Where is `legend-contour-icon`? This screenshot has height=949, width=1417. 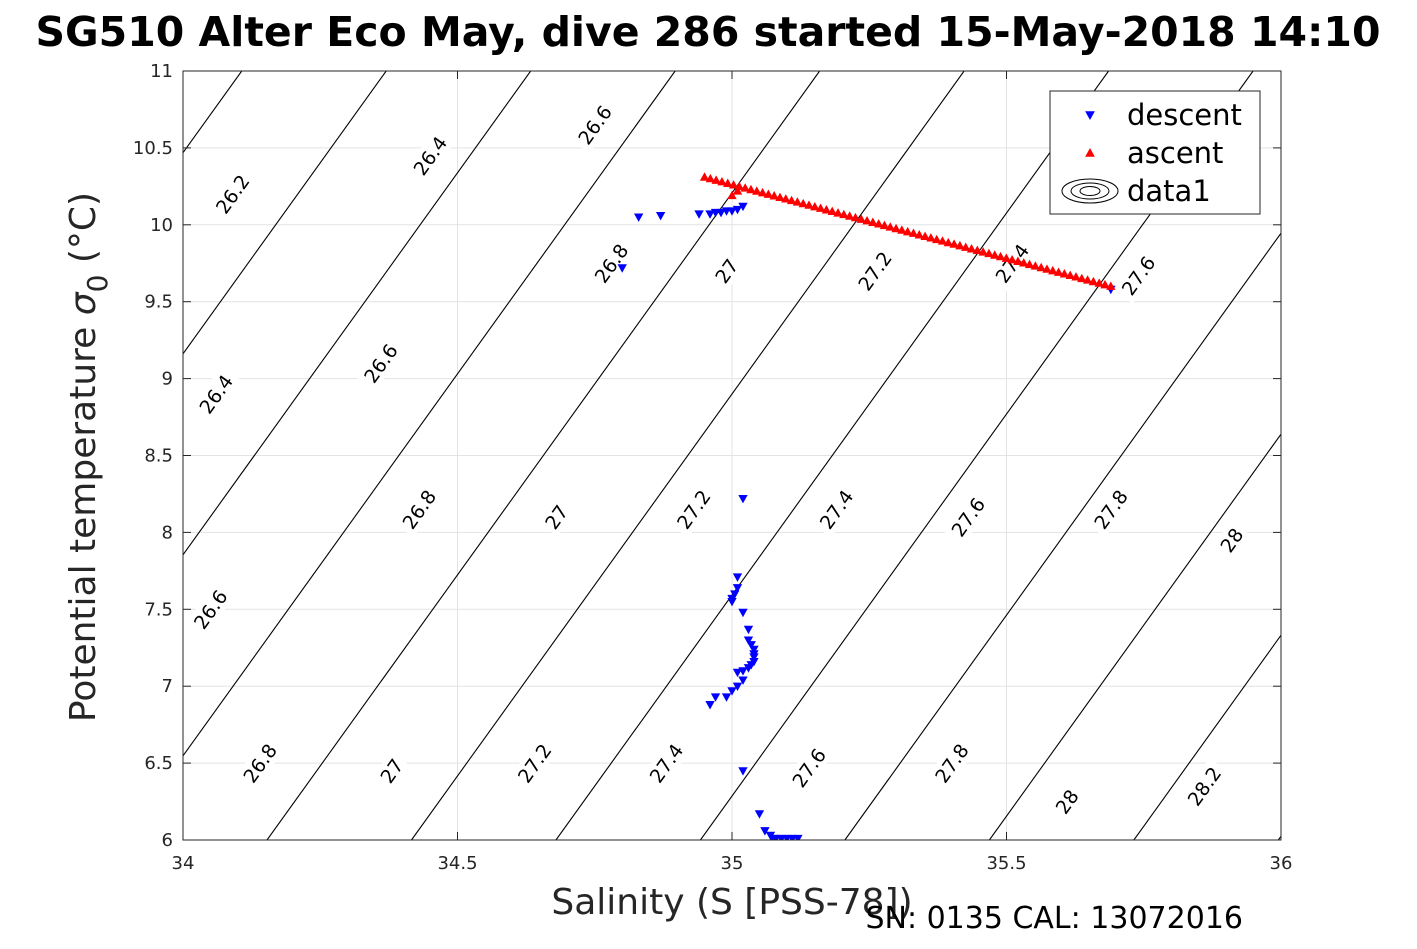 legend-contour-icon is located at coordinates (1090, 191).